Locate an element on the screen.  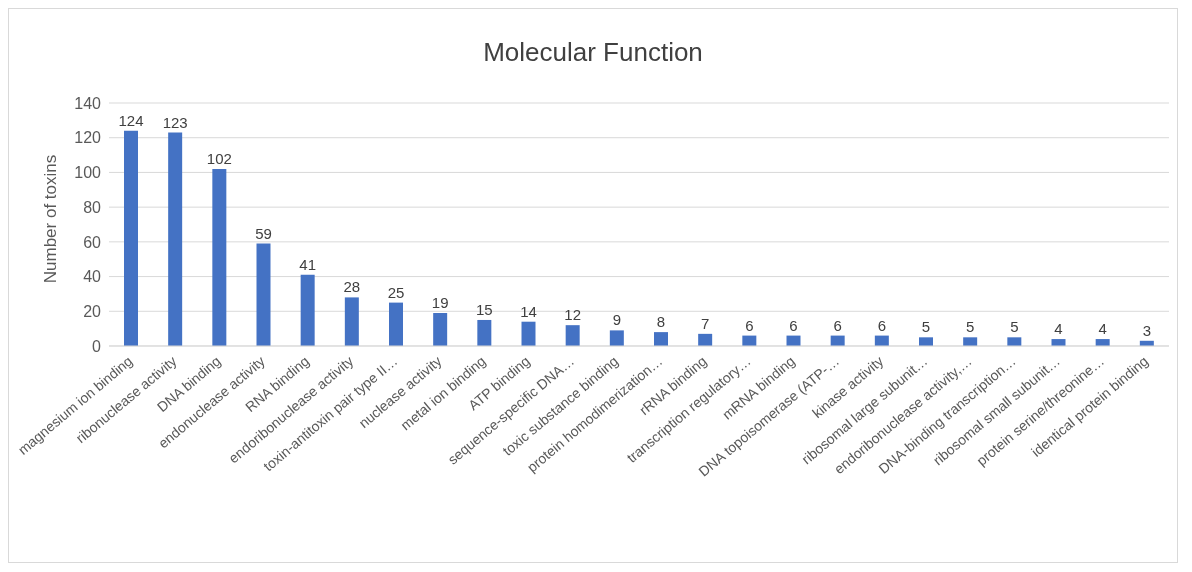
data-label: 9 is located at coordinates (617, 320).